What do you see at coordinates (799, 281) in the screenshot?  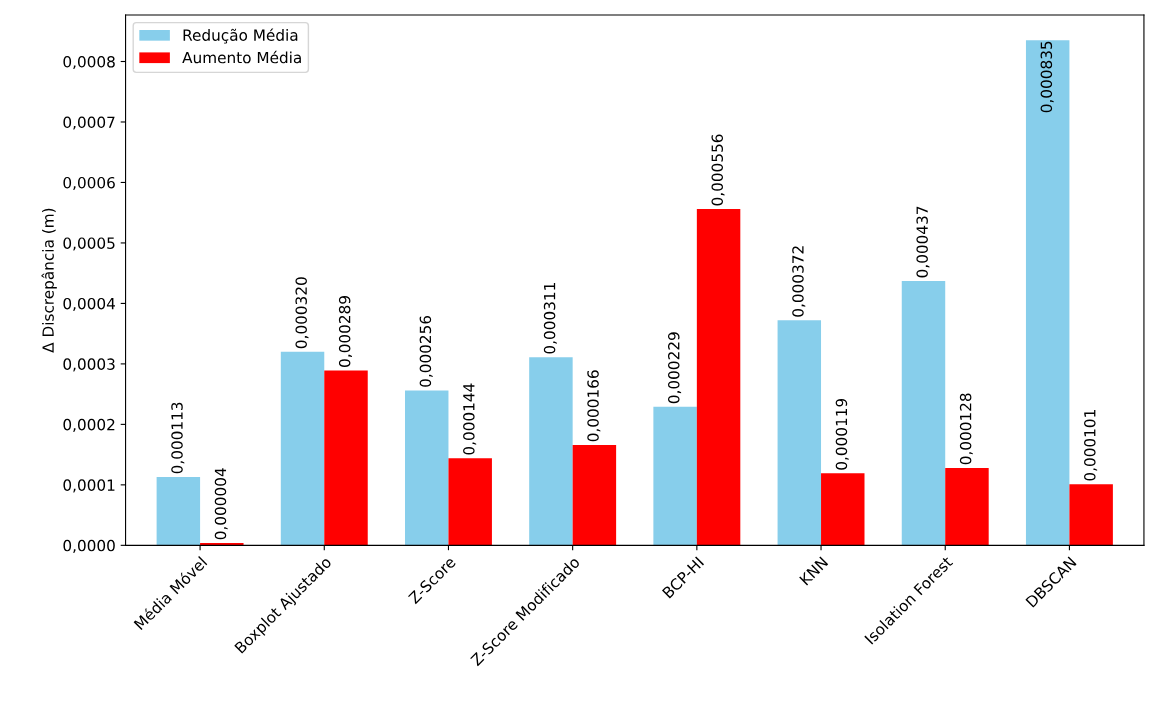 I see `data-label: 0,000372` at bounding box center [799, 281].